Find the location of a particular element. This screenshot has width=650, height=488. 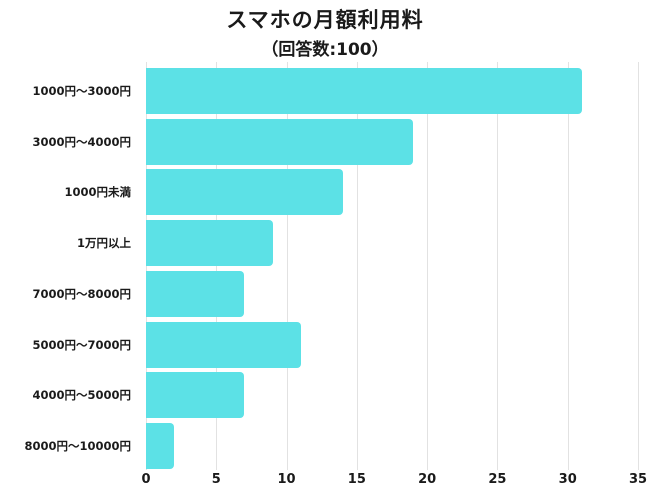

x-tick-label: 30 is located at coordinates (567, 479).